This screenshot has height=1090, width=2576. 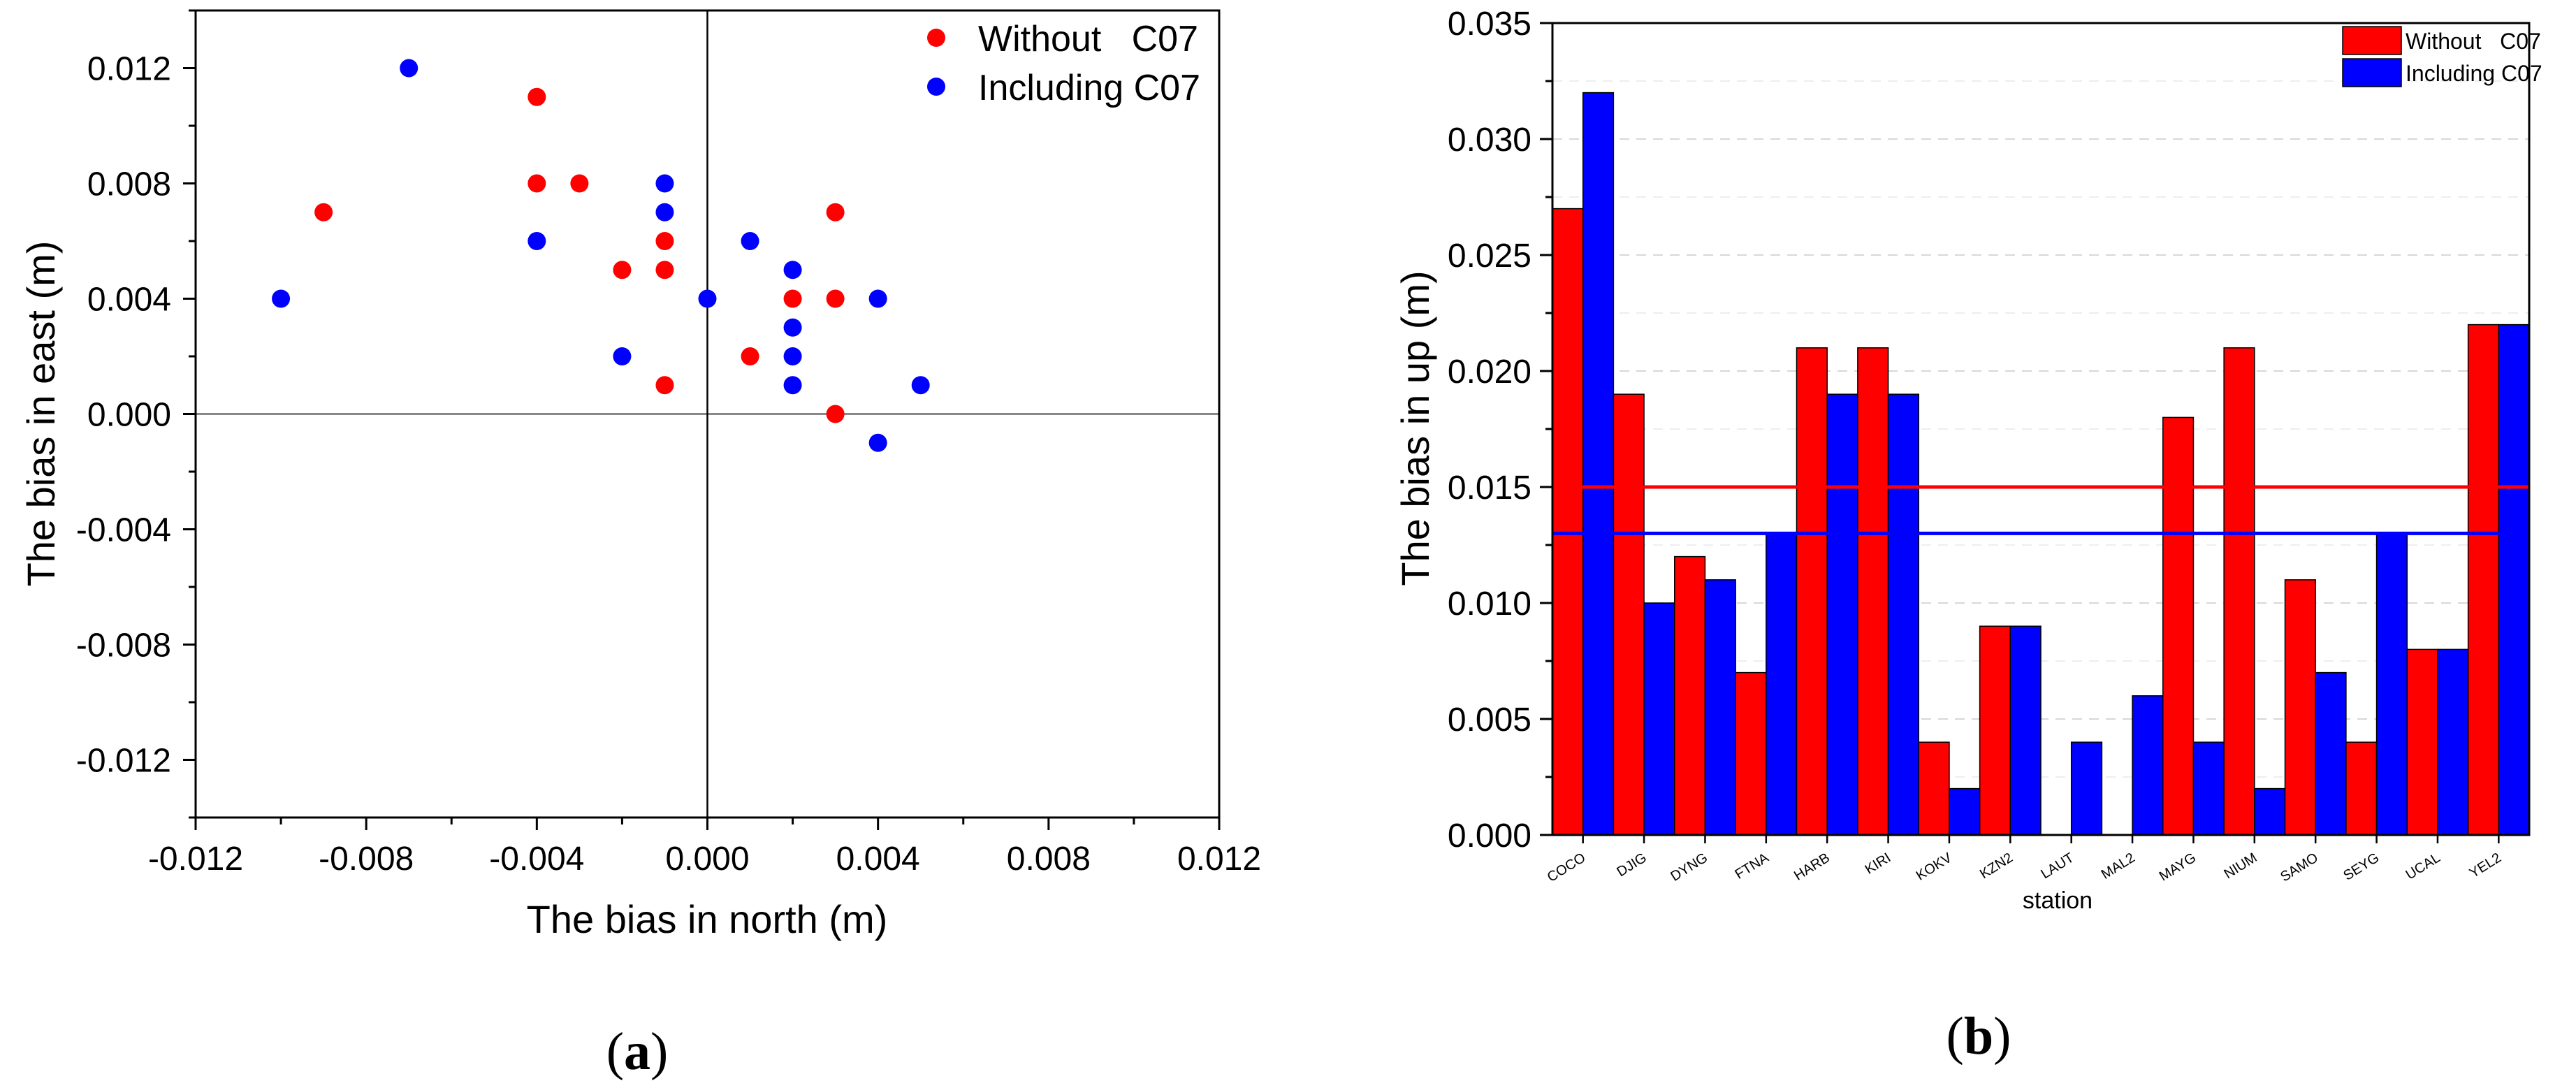 I want to click on a-legend-marker-including, so click(x=936, y=87).